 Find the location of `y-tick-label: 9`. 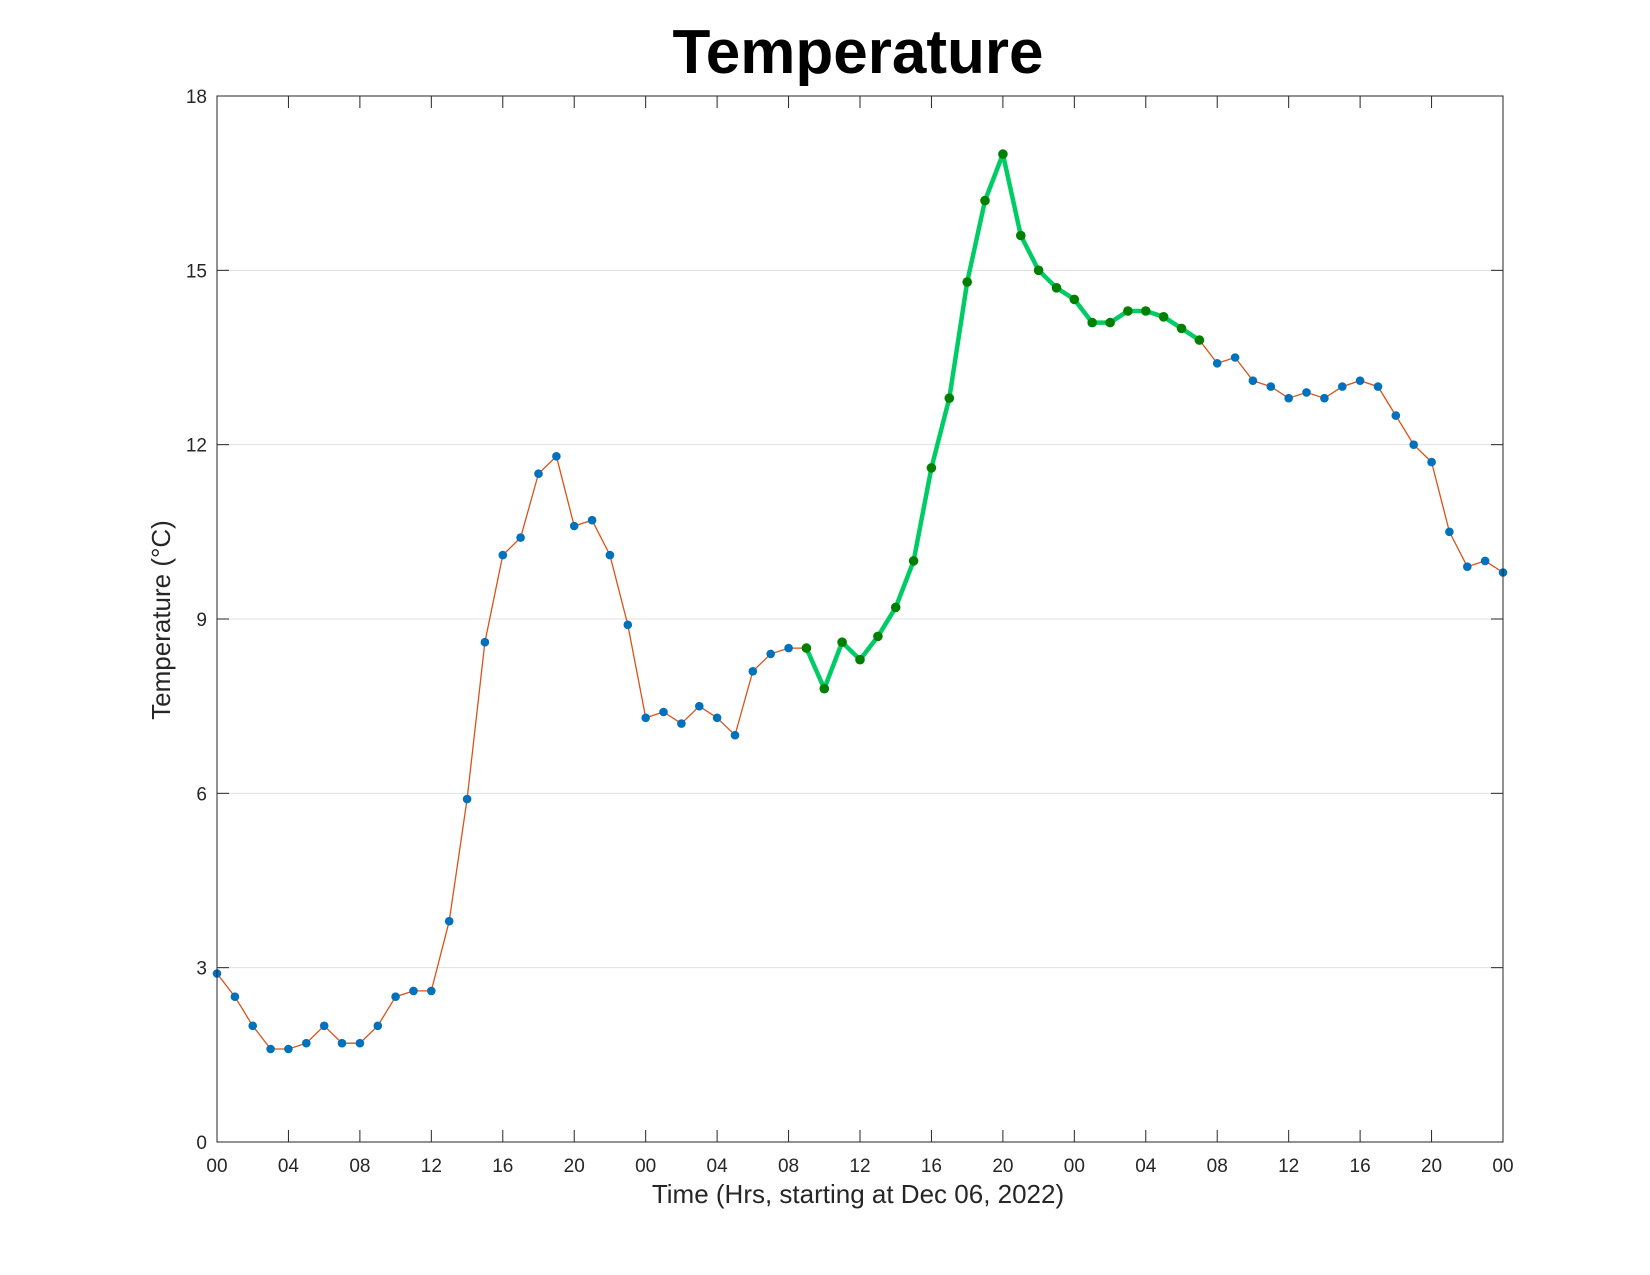

y-tick-label: 9 is located at coordinates (201, 620).